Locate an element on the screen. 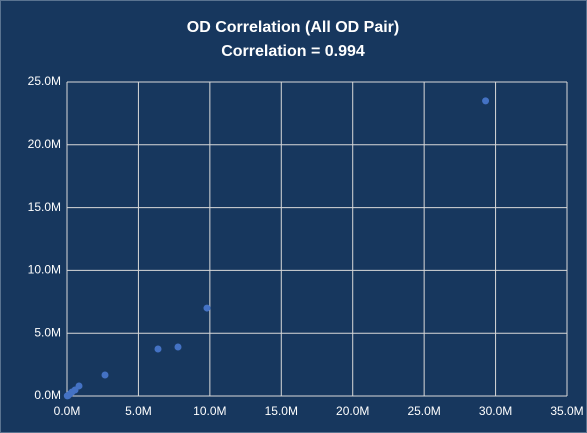  x-tick-label: 30.0M is located at coordinates (495, 411).